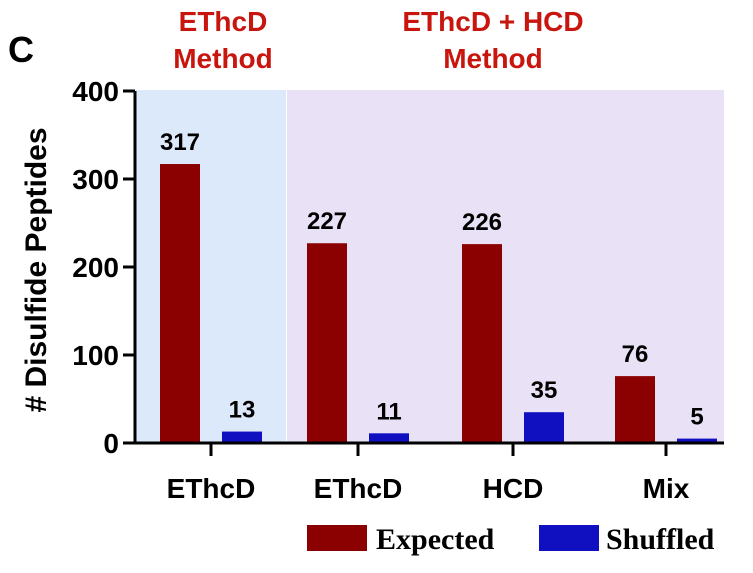  I want to click on data-label-expected-1: 317, so click(180, 142).